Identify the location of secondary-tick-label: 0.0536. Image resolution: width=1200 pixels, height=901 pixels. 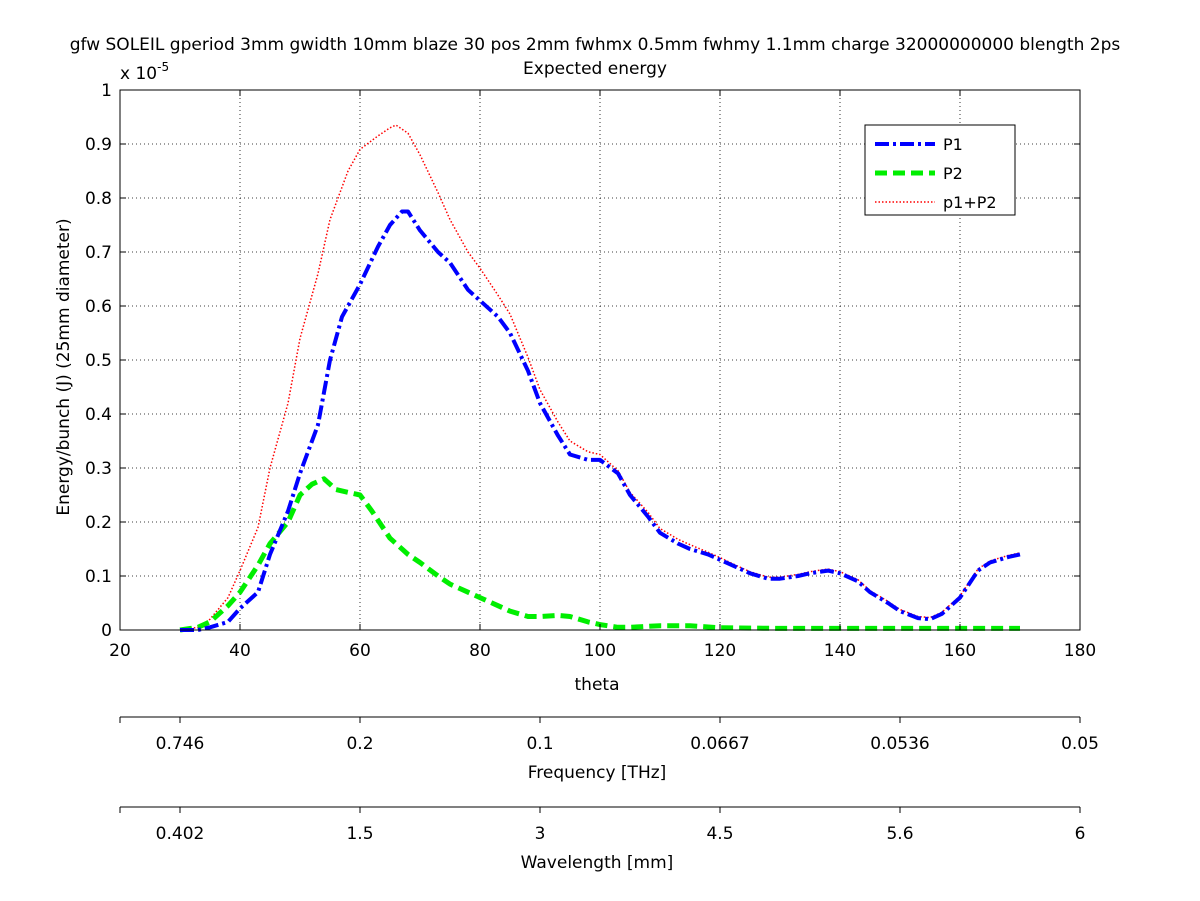
(899, 744).